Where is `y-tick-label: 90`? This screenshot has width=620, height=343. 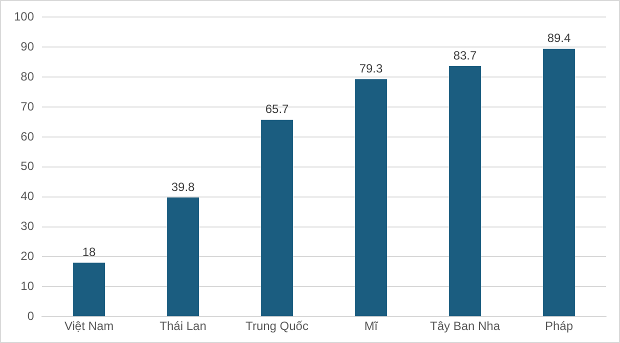
y-tick-label: 90 is located at coordinates (27, 46).